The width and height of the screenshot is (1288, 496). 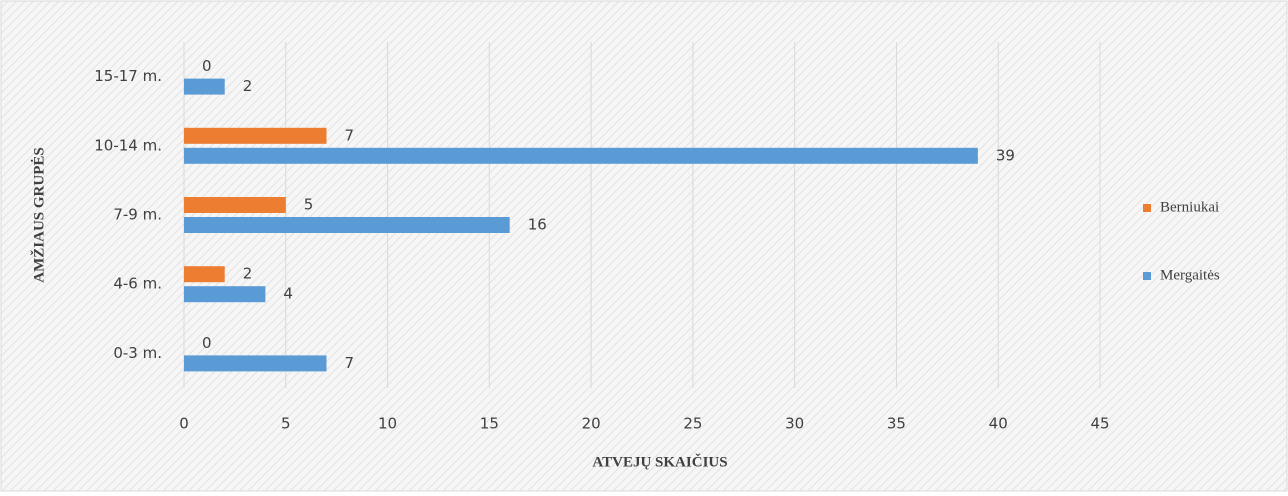 What do you see at coordinates (309, 205) in the screenshot?
I see `value-label: 5` at bounding box center [309, 205].